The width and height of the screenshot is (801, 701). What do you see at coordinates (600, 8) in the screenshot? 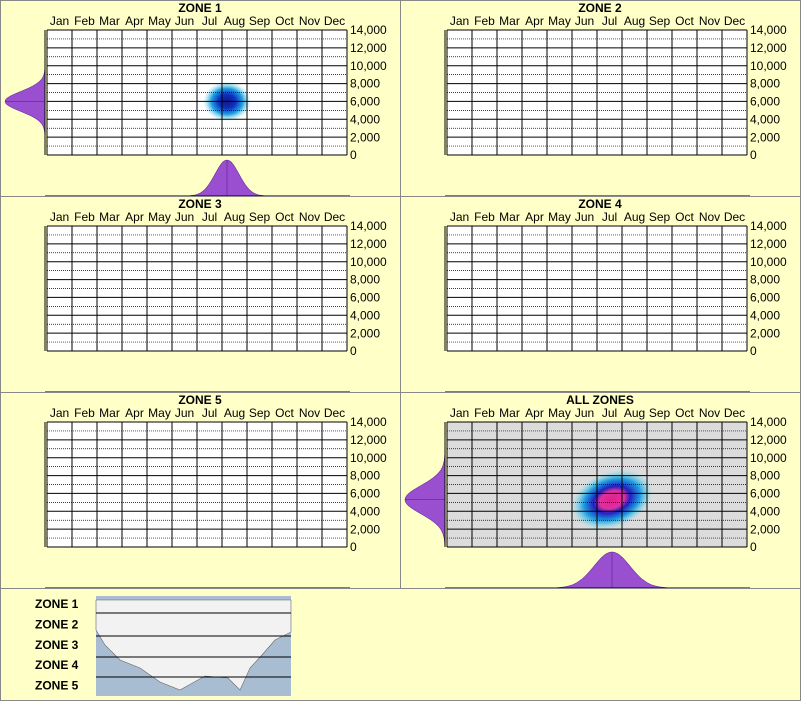
I see `chart-title: ZONE 2` at bounding box center [600, 8].